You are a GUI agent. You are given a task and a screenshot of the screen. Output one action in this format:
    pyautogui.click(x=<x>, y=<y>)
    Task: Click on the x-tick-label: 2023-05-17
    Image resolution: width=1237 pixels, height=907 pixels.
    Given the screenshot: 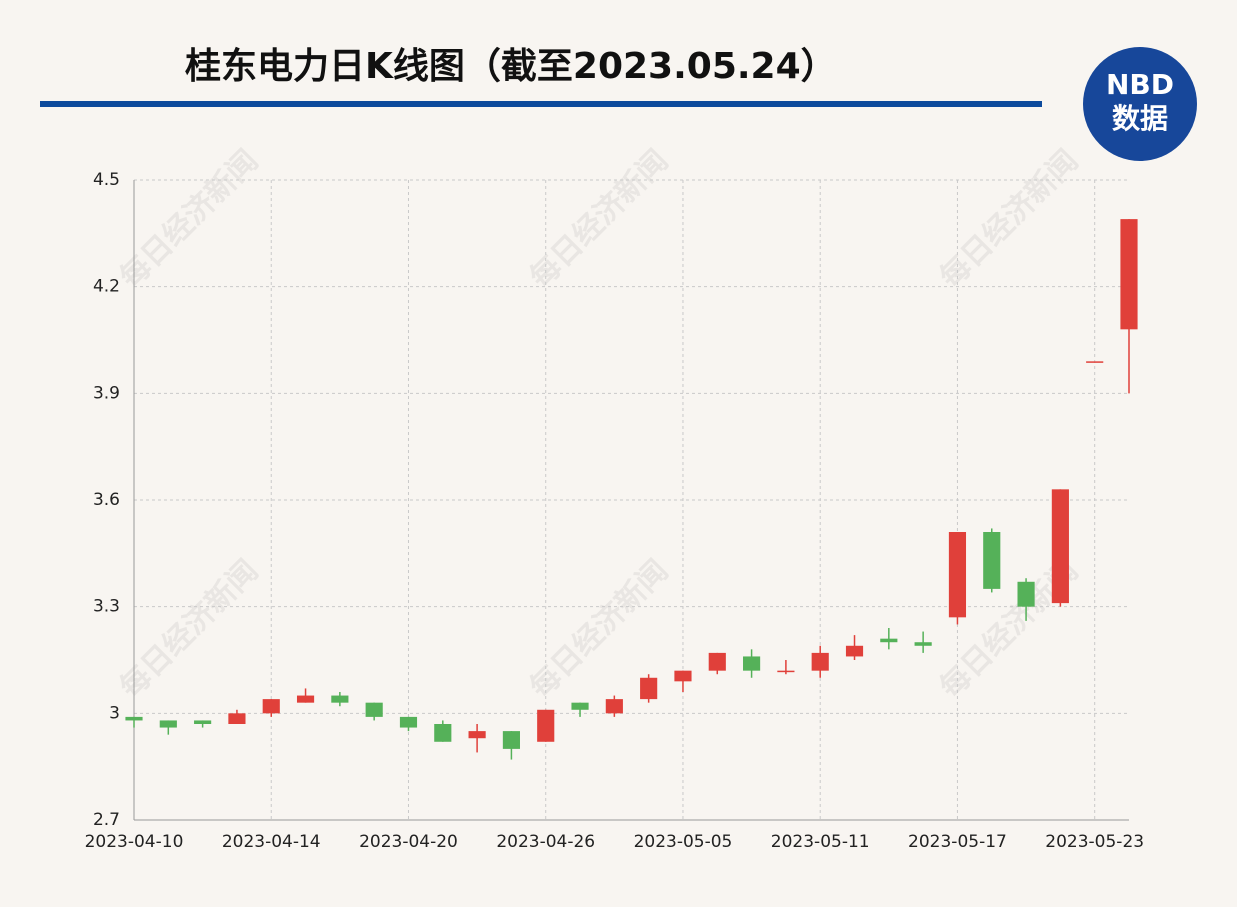 What is the action you would take?
    pyautogui.click(x=957, y=842)
    